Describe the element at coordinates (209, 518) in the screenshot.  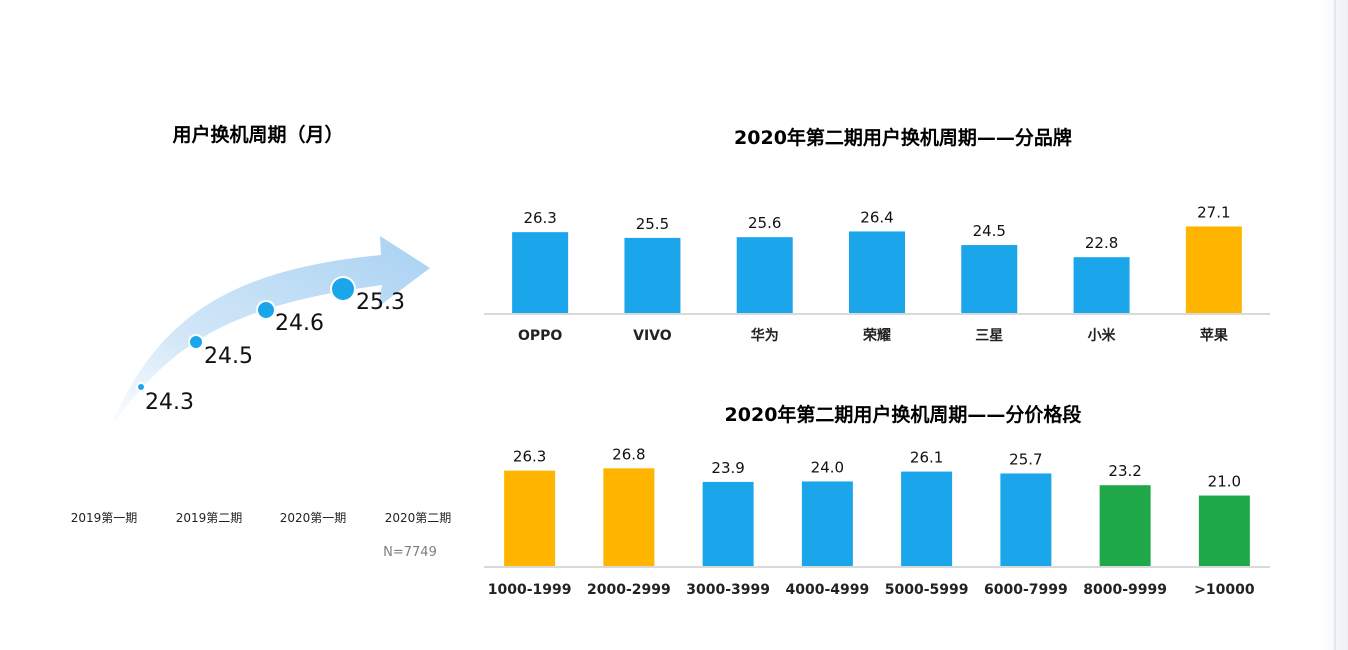
I see `trend-x-tick-label: 2019第二期` at that location.